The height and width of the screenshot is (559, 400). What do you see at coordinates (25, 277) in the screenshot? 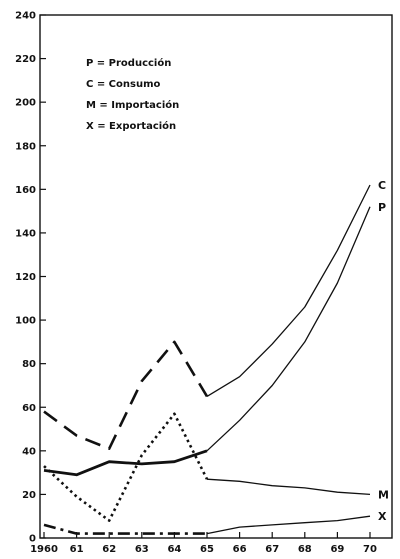
I see `y-tick-label: 120` at bounding box center [25, 277].